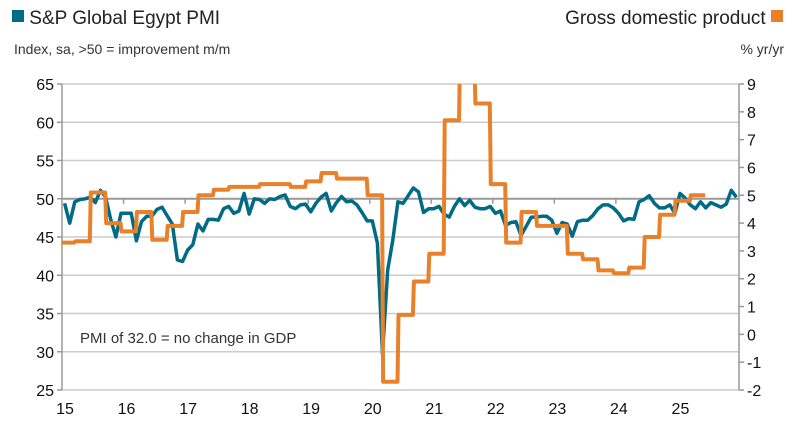 The width and height of the screenshot is (799, 438). I want to click on left-axis-label: Index, sa, >50 = improvement m/m, so click(122, 49).